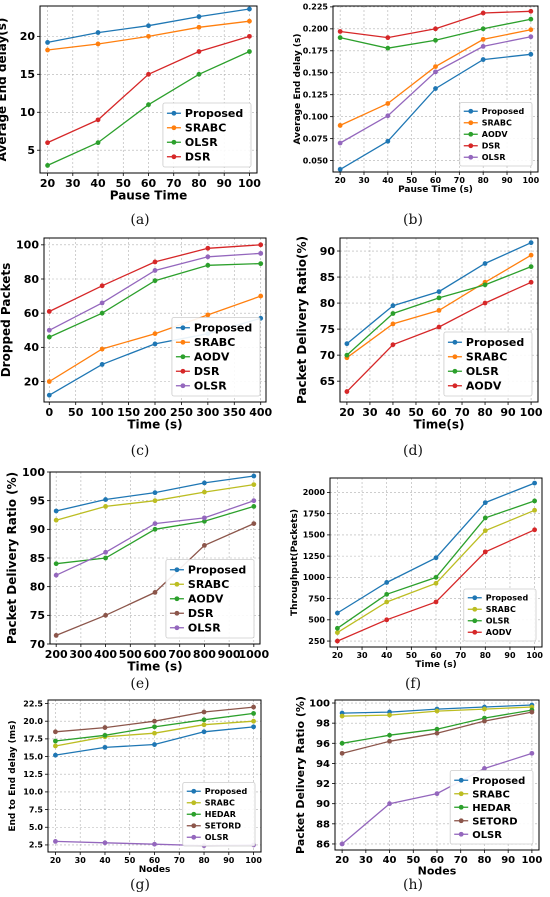 This screenshot has height=897, width=550. I want to click on legend-box, so click(219, 814).